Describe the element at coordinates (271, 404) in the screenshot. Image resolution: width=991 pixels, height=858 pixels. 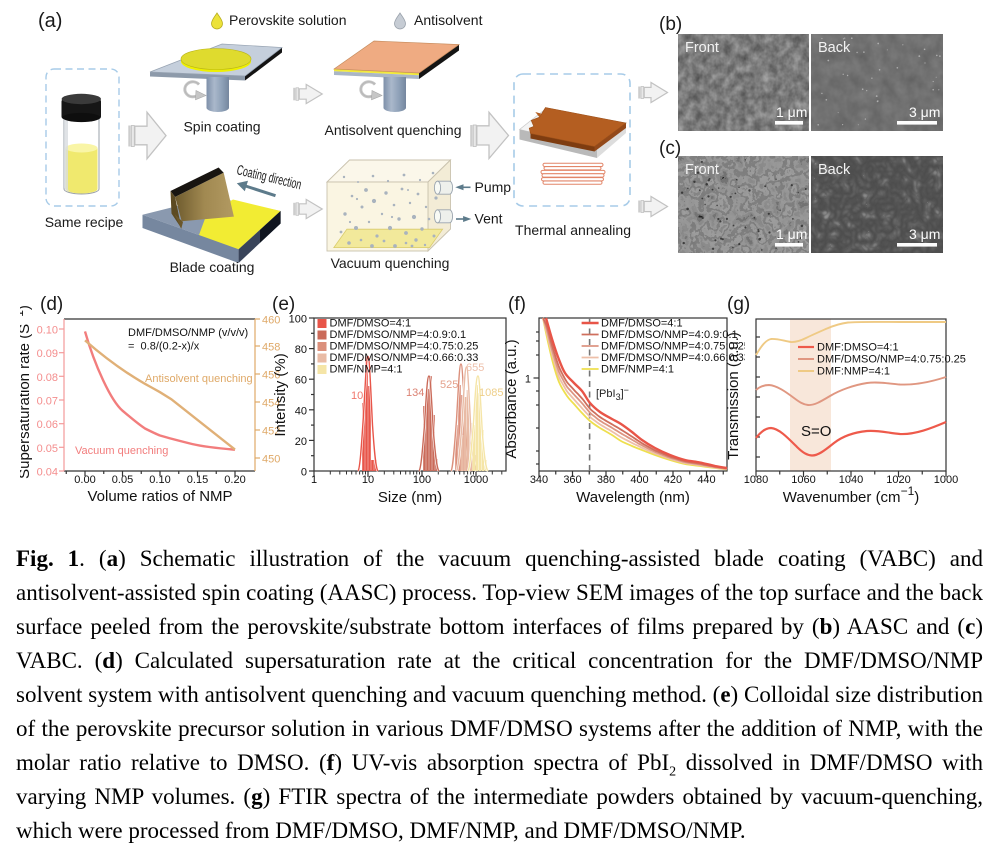
I see `svg-text: 454` at that location.